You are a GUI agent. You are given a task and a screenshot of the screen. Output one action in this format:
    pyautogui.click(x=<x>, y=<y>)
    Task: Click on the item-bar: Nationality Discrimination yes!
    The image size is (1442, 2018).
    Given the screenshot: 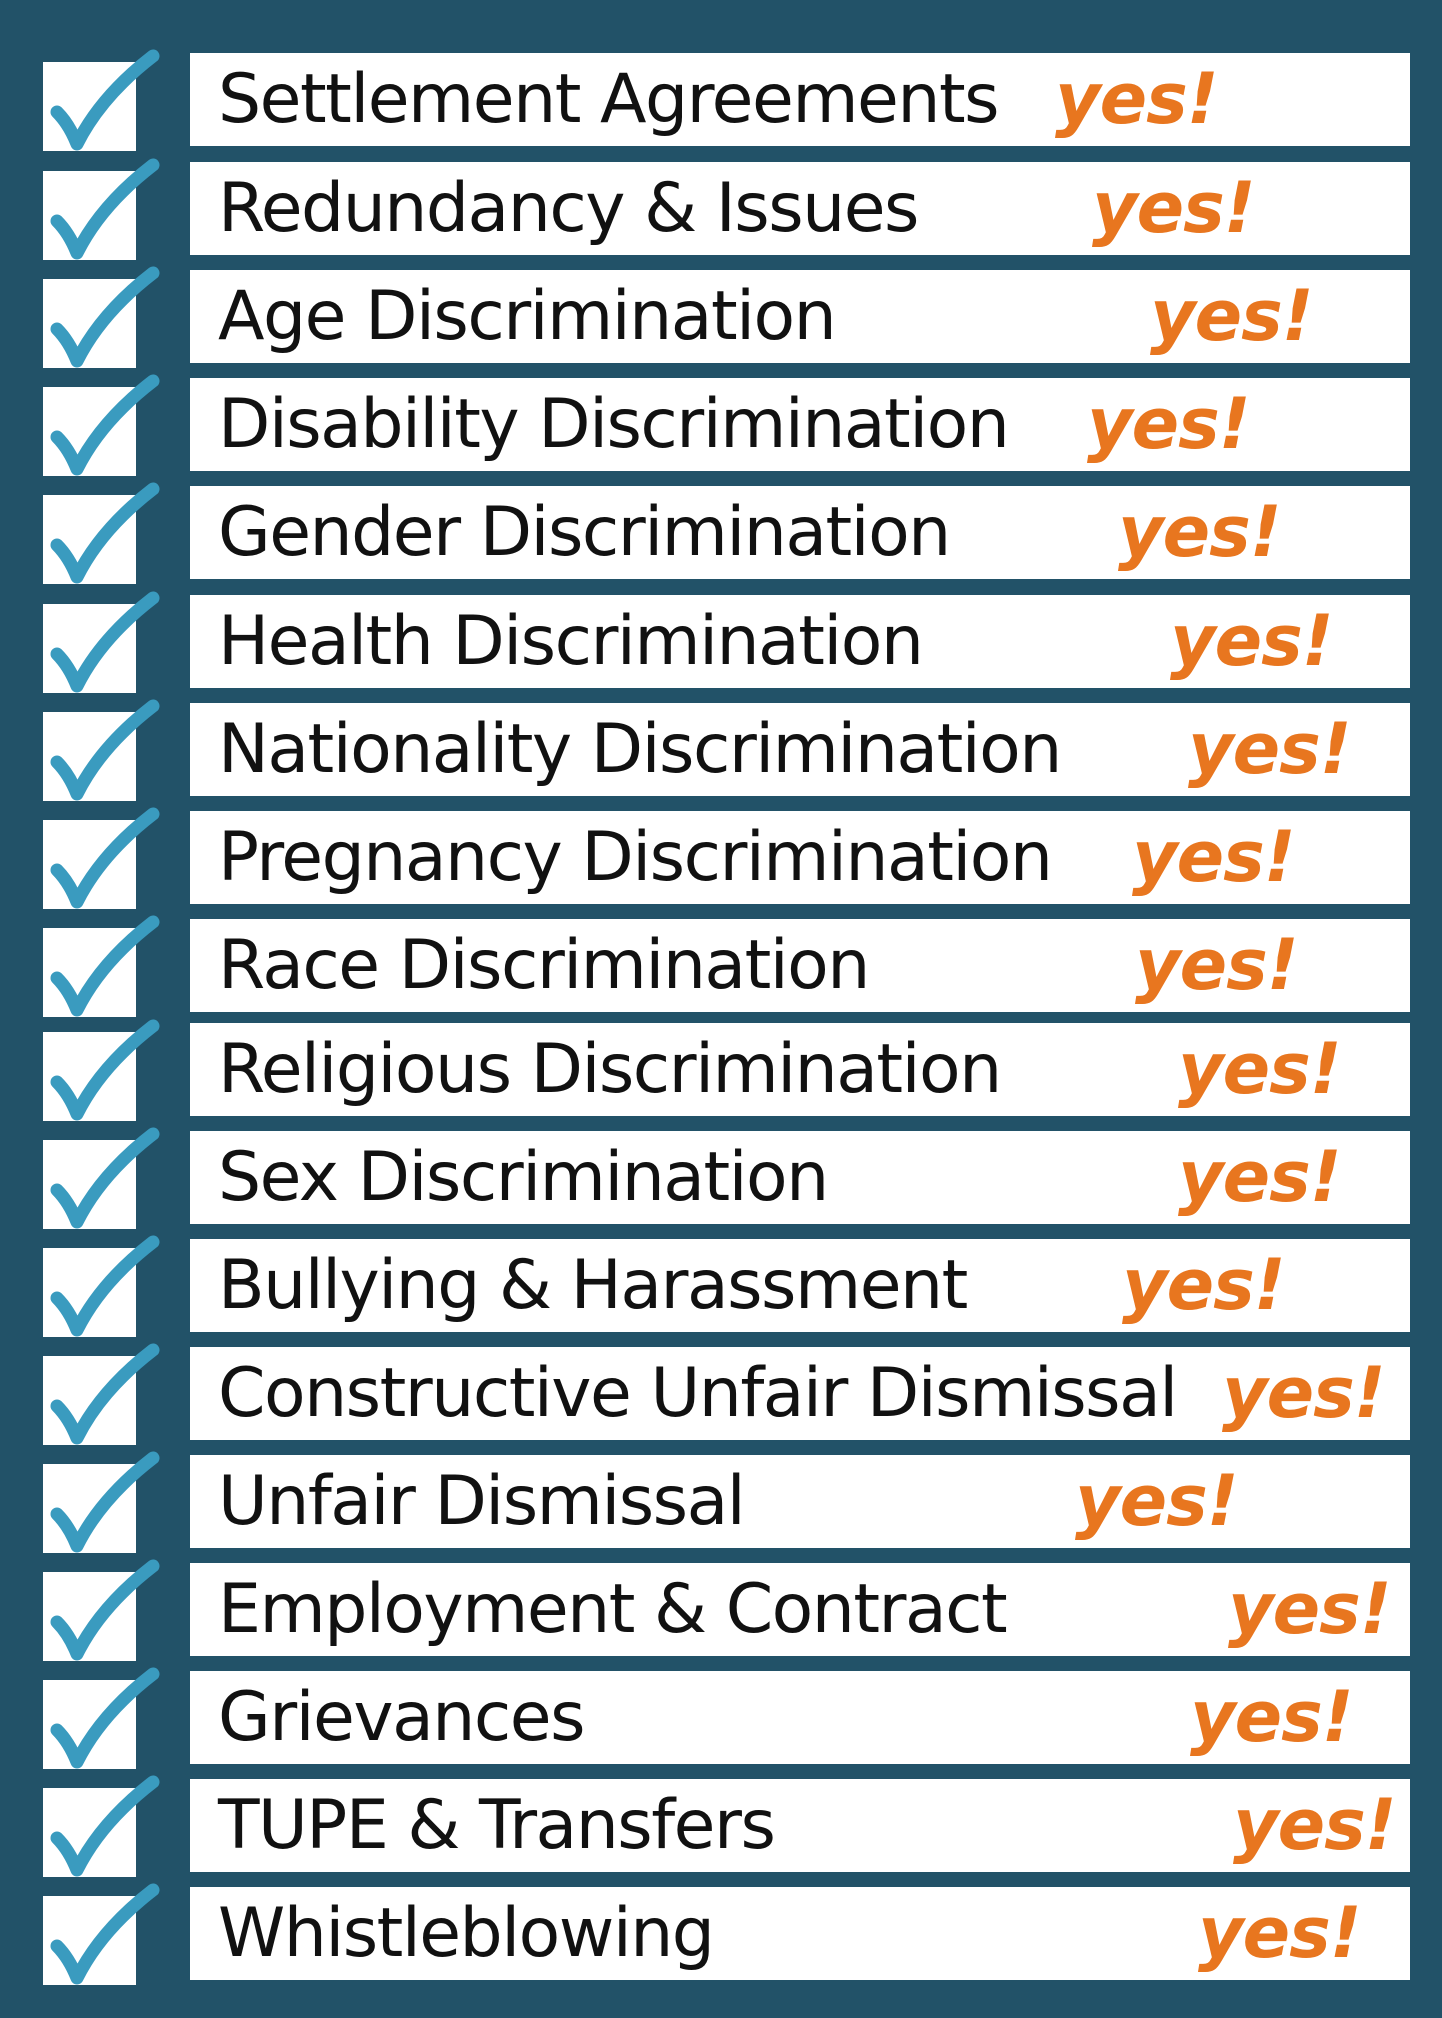 What is the action you would take?
    pyautogui.click(x=800, y=749)
    